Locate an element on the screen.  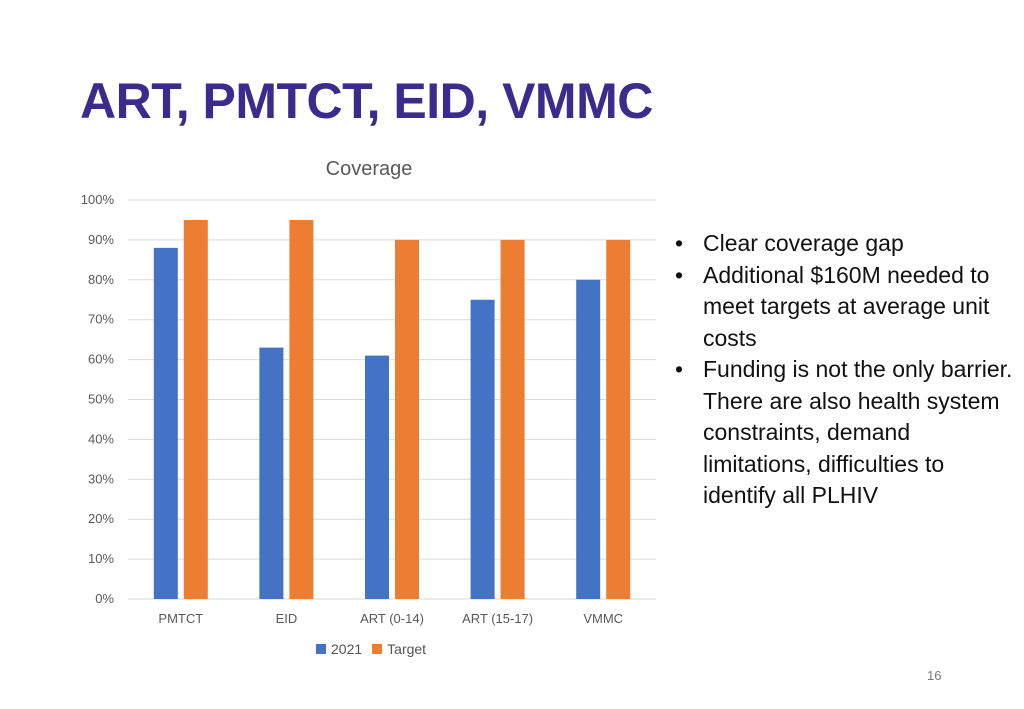
y-tick-label: 0% is located at coordinates (104, 598).